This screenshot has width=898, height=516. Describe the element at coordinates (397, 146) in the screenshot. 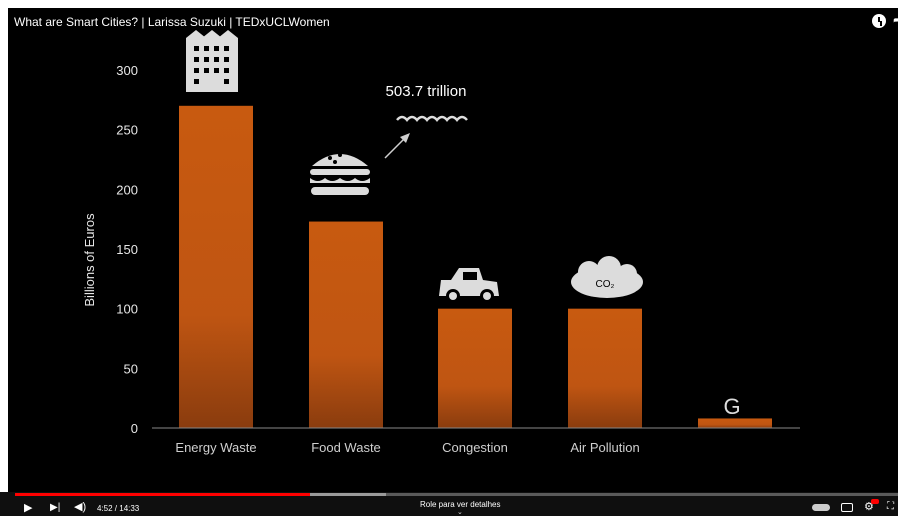

I see `arrow-icon` at that location.